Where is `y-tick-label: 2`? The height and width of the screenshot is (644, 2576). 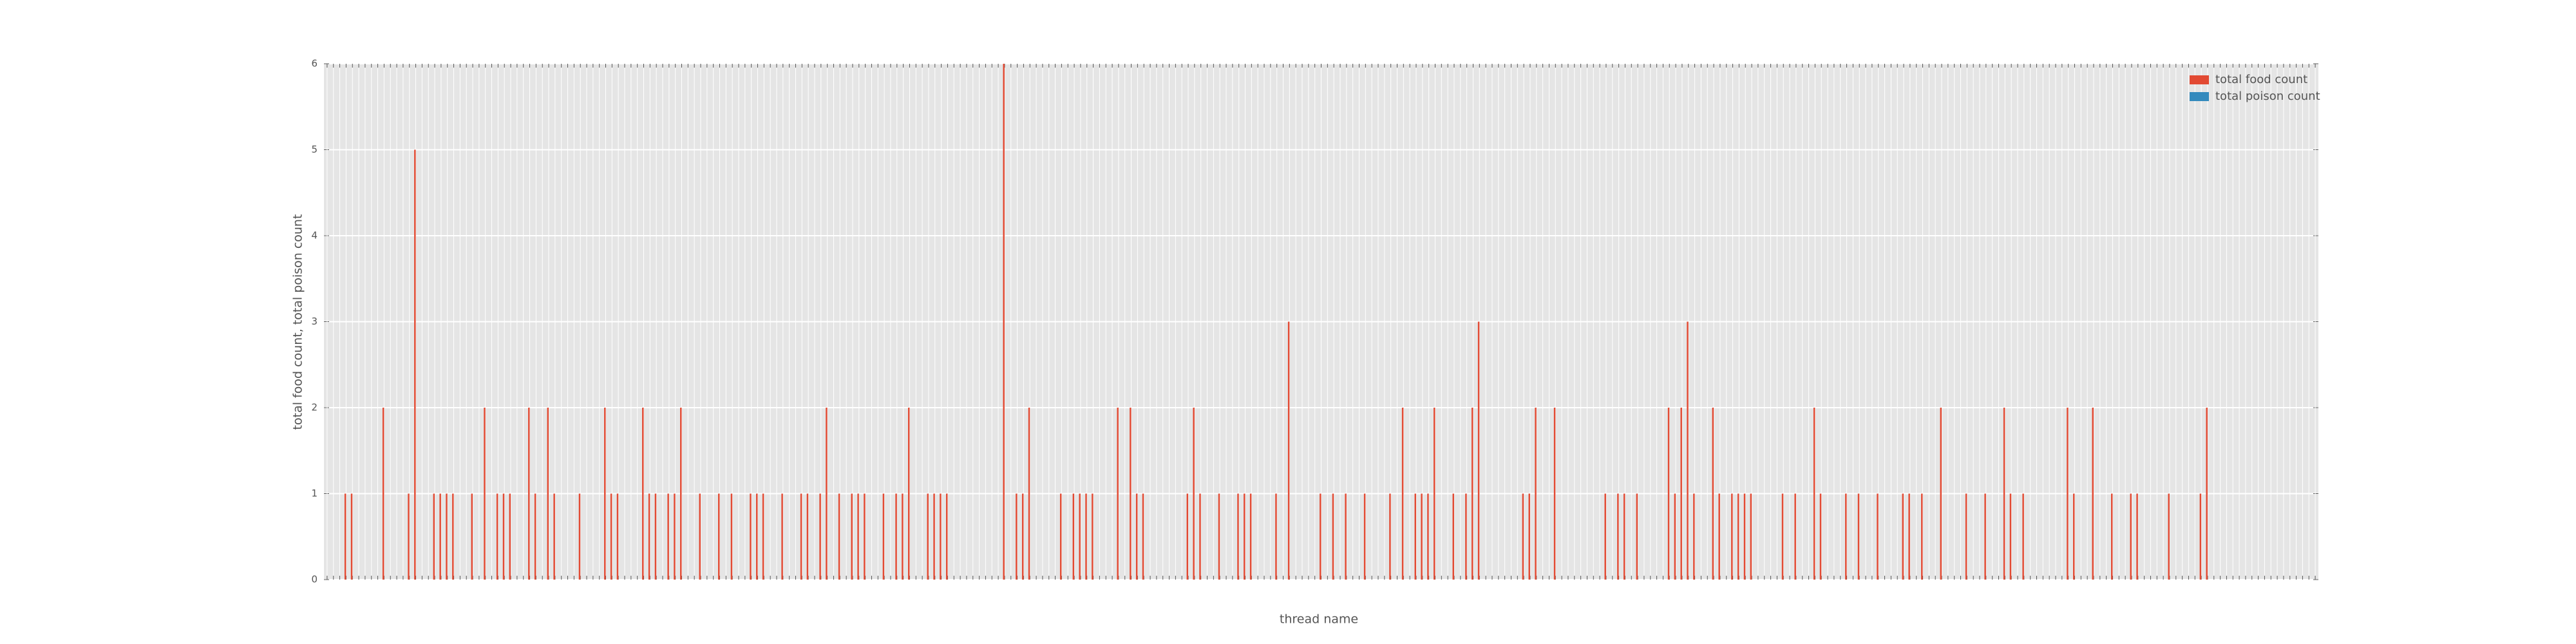
y-tick-label: 2 is located at coordinates (314, 407).